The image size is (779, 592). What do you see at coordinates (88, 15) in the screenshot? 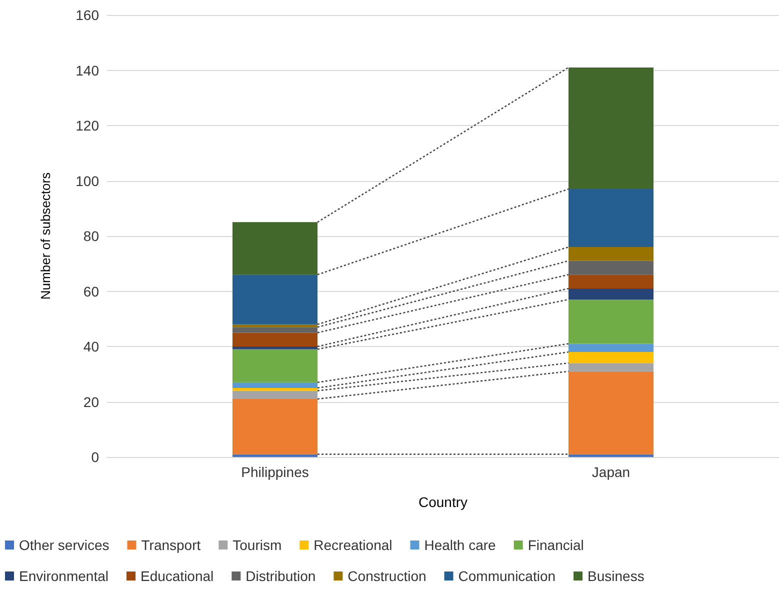
I see `y-tick-label: 160` at bounding box center [88, 15].